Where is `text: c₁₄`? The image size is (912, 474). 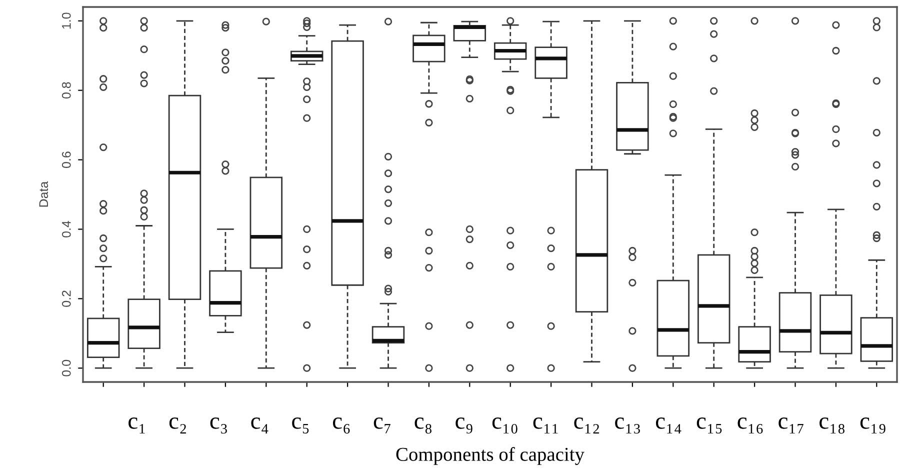
text: c₁₄ is located at coordinates (669, 426).